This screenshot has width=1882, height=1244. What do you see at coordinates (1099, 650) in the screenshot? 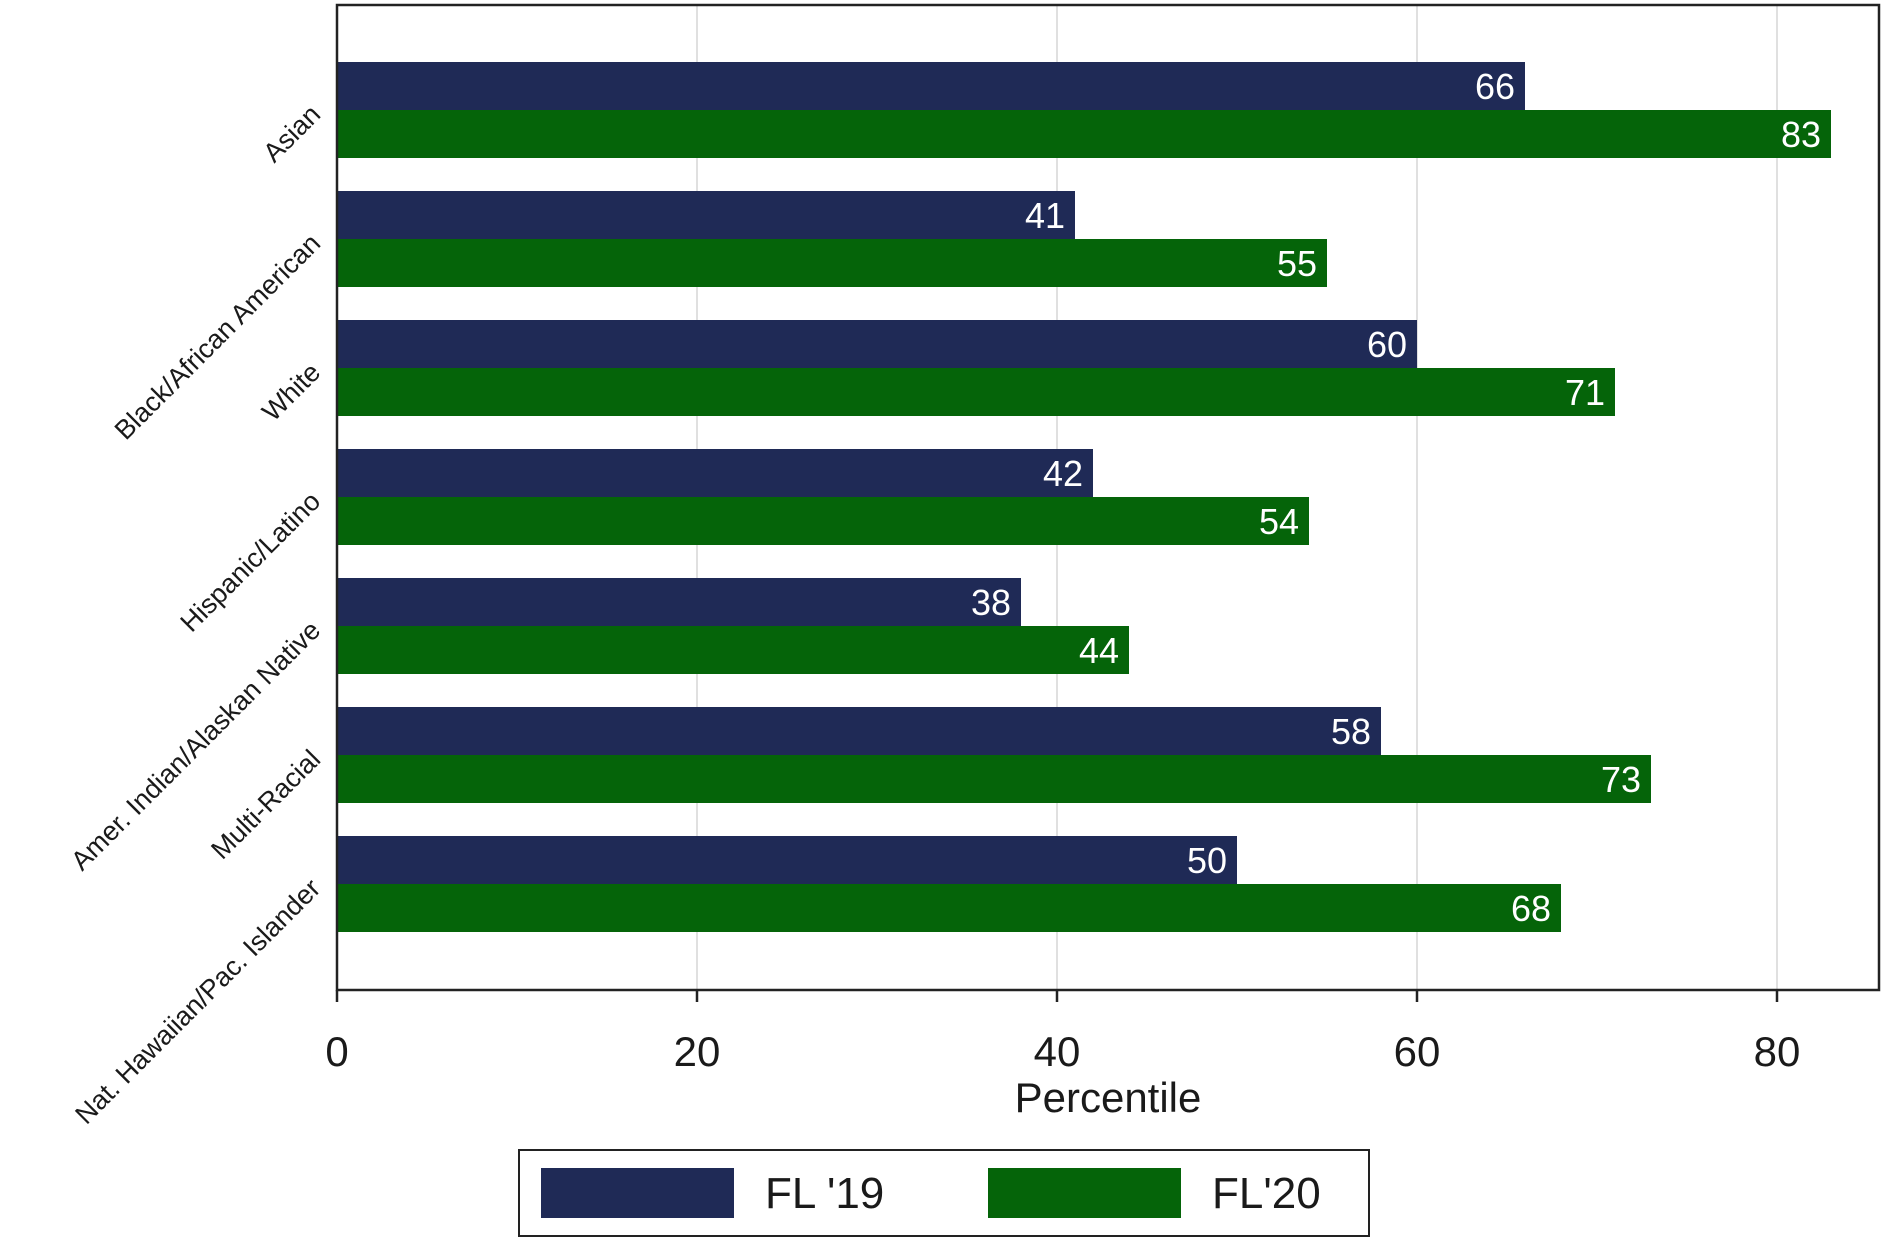
I see `data-label-fl-20-amer-indian-alaskan-native: 44` at bounding box center [1099, 650].